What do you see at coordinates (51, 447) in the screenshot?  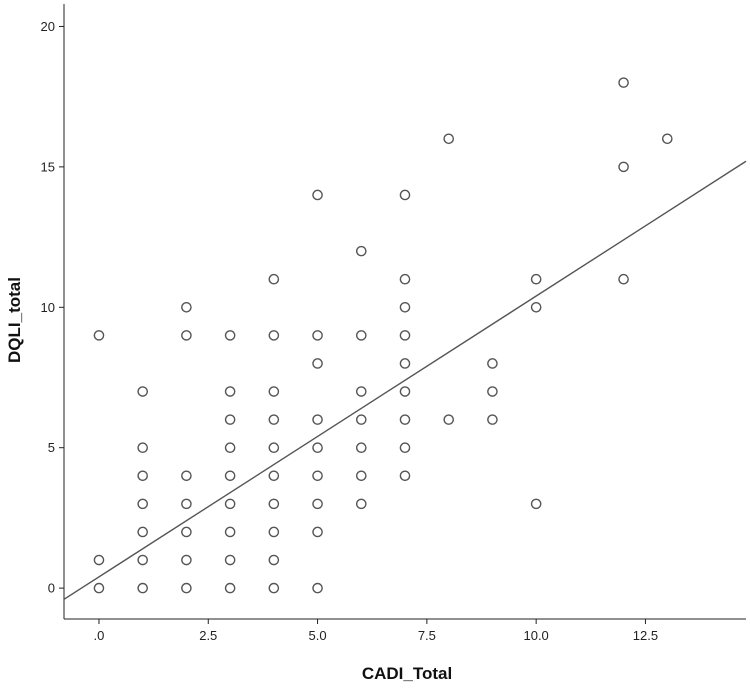 I see `y-tick-label: 5` at bounding box center [51, 447].